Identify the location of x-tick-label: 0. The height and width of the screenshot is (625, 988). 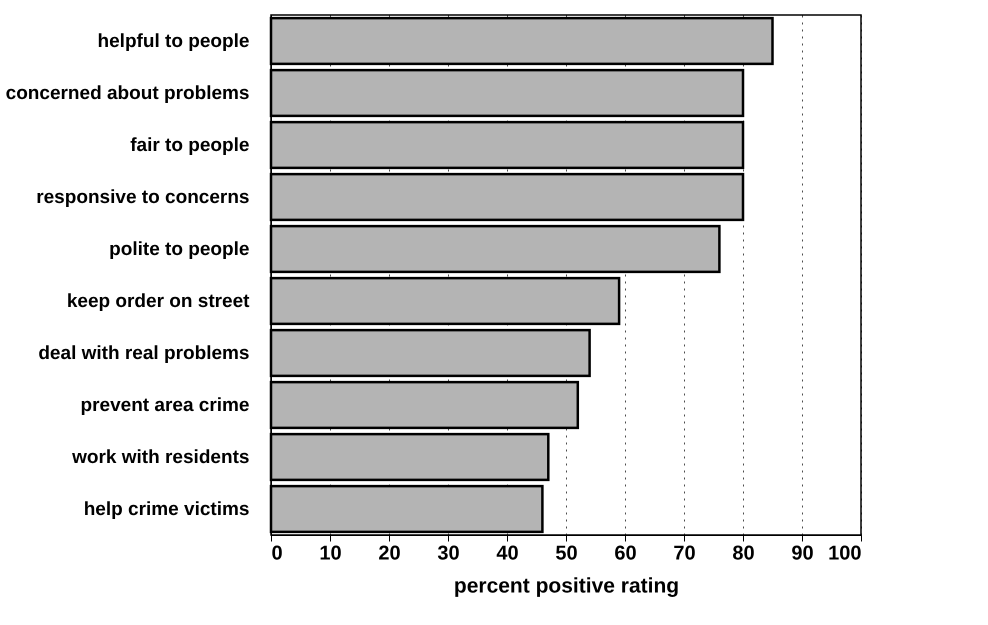
(277, 553).